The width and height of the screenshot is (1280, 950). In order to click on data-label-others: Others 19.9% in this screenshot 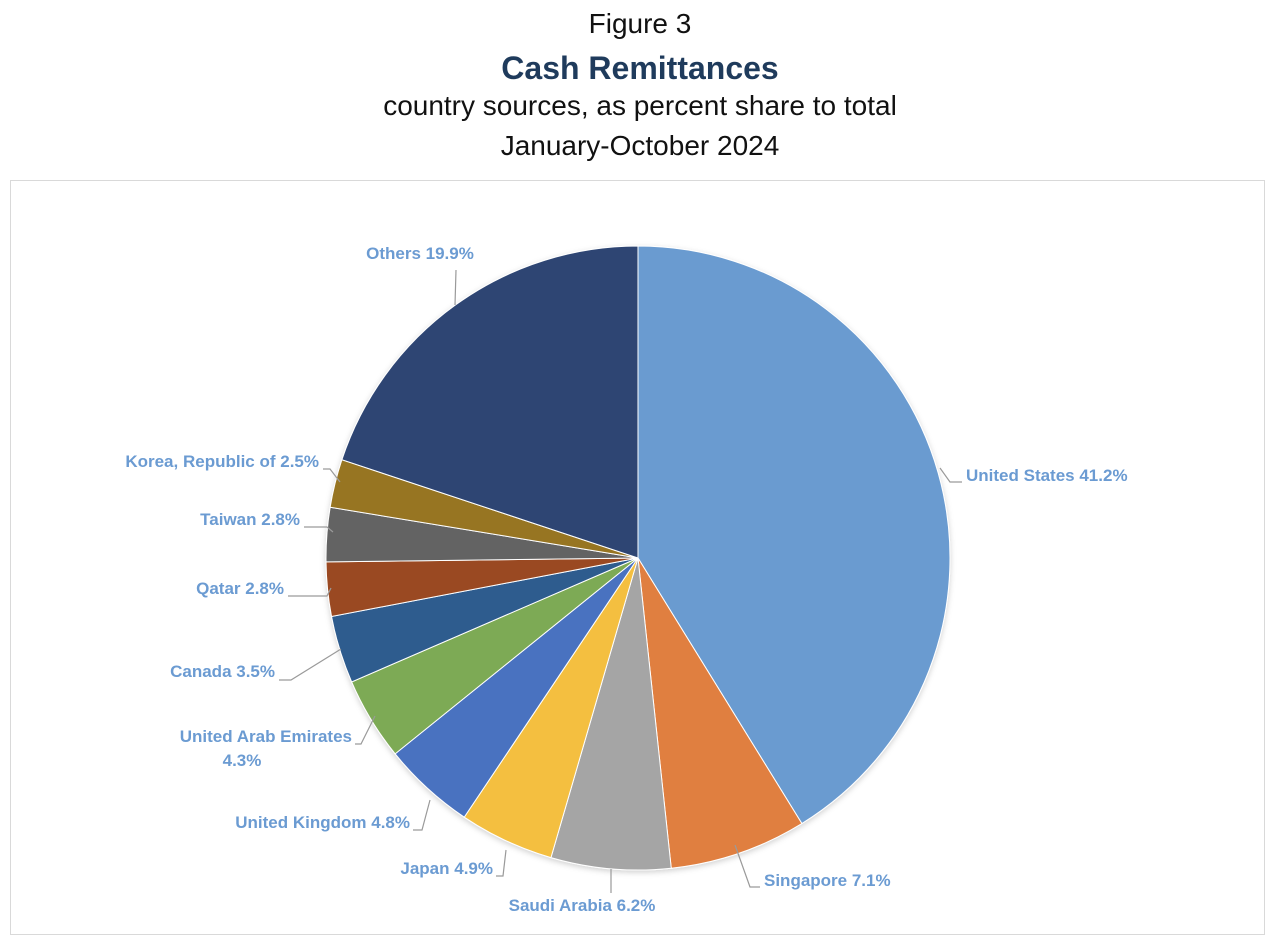, I will do `click(420, 253)`.